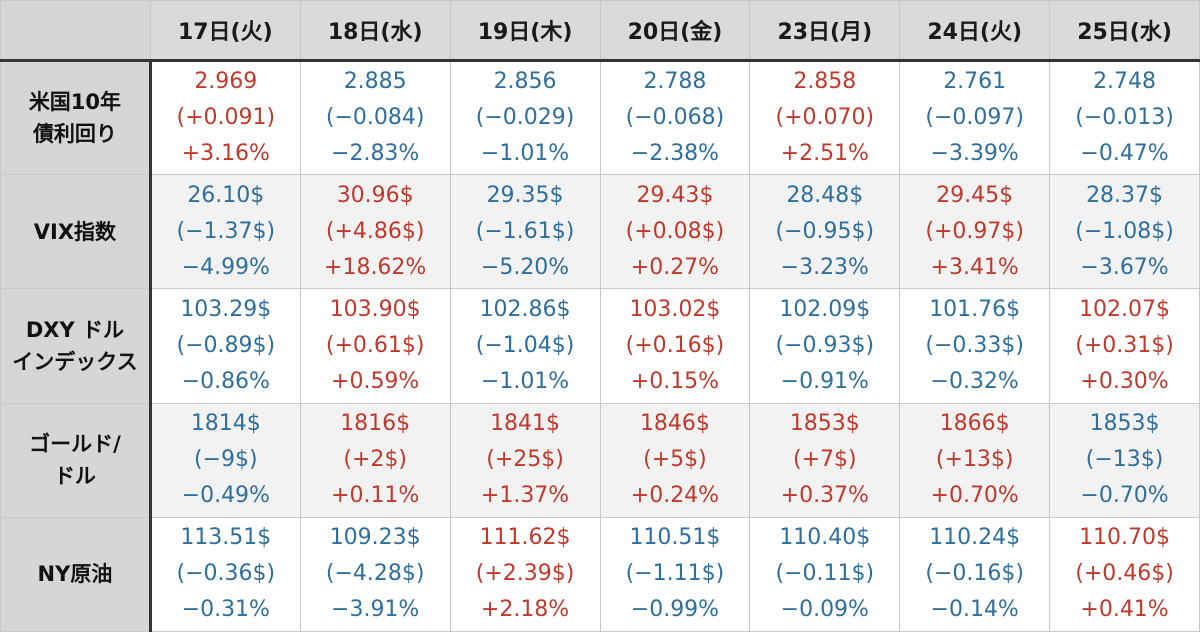 Image resolution: width=1200 pixels, height=632 pixels. I want to click on data-cell: 103.90$ (+0.61$) +0.59%, so click(375, 346).